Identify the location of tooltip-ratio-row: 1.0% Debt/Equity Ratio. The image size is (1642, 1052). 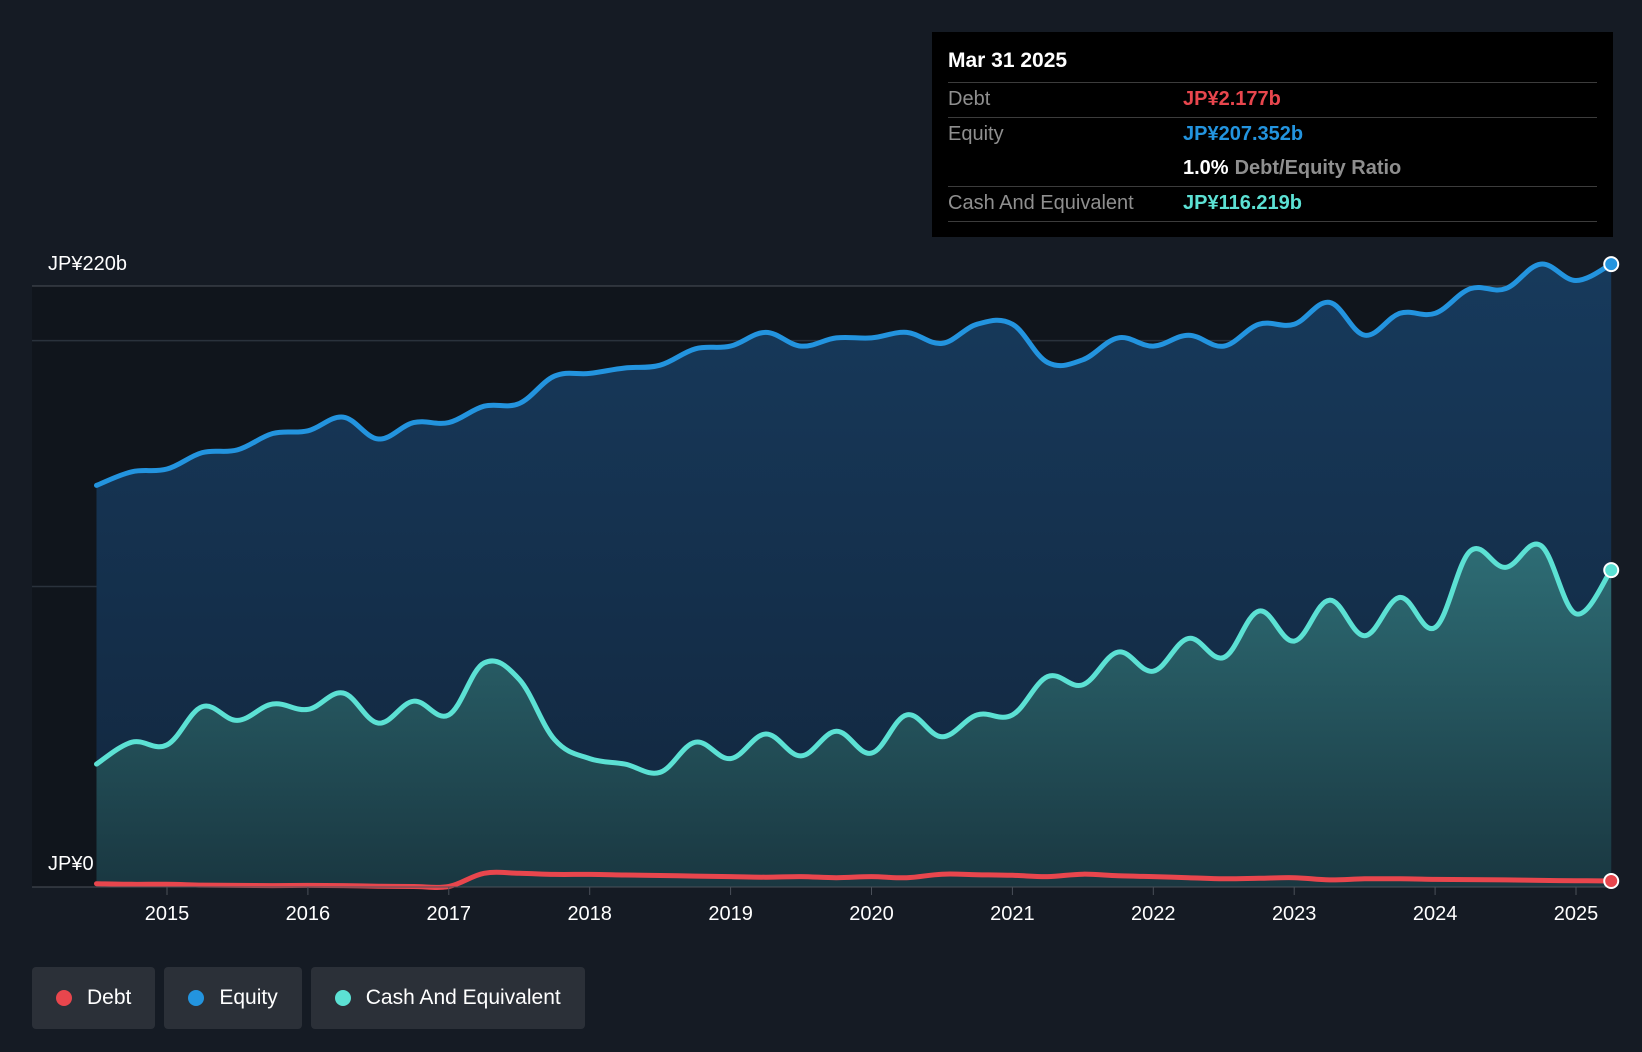
(1272, 169).